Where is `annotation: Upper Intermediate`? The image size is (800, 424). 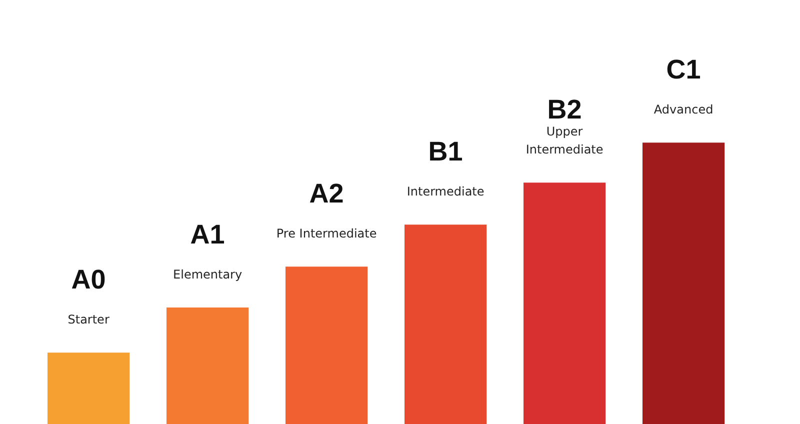 annotation: Upper Intermediate is located at coordinates (565, 140).